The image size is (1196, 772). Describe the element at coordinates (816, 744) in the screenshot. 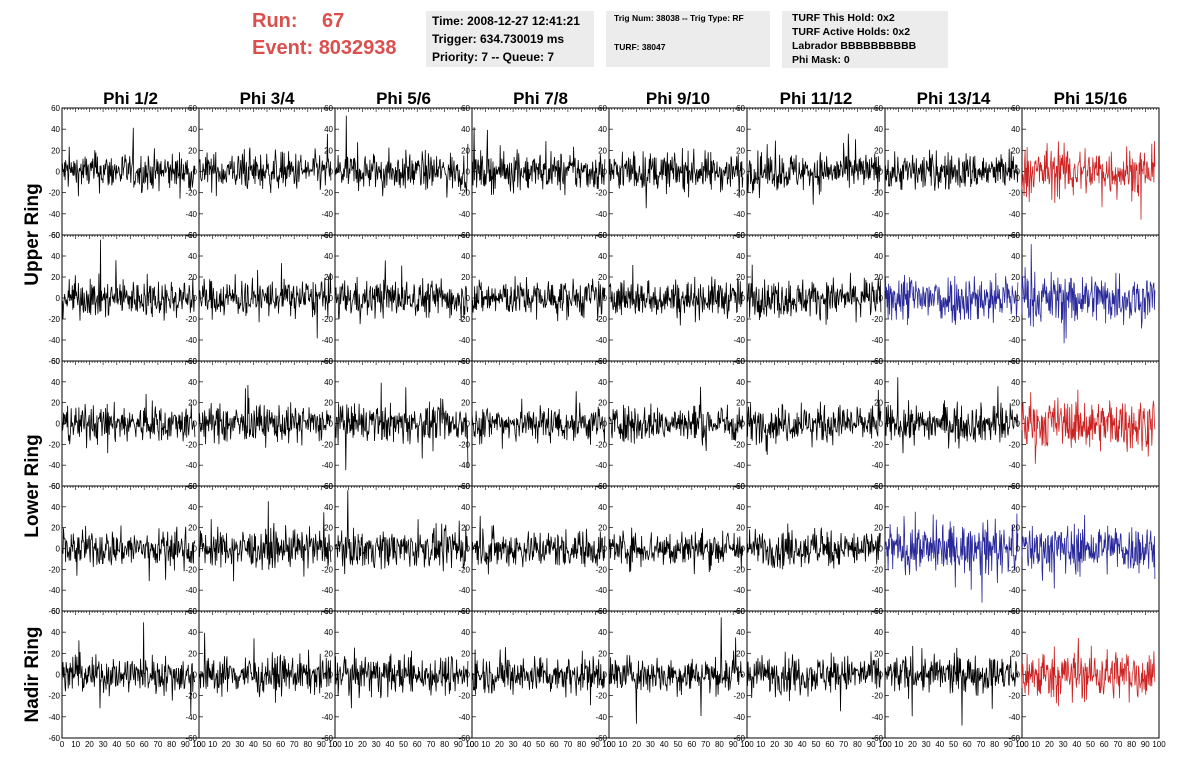

I see `x-tick-label: 50` at that location.